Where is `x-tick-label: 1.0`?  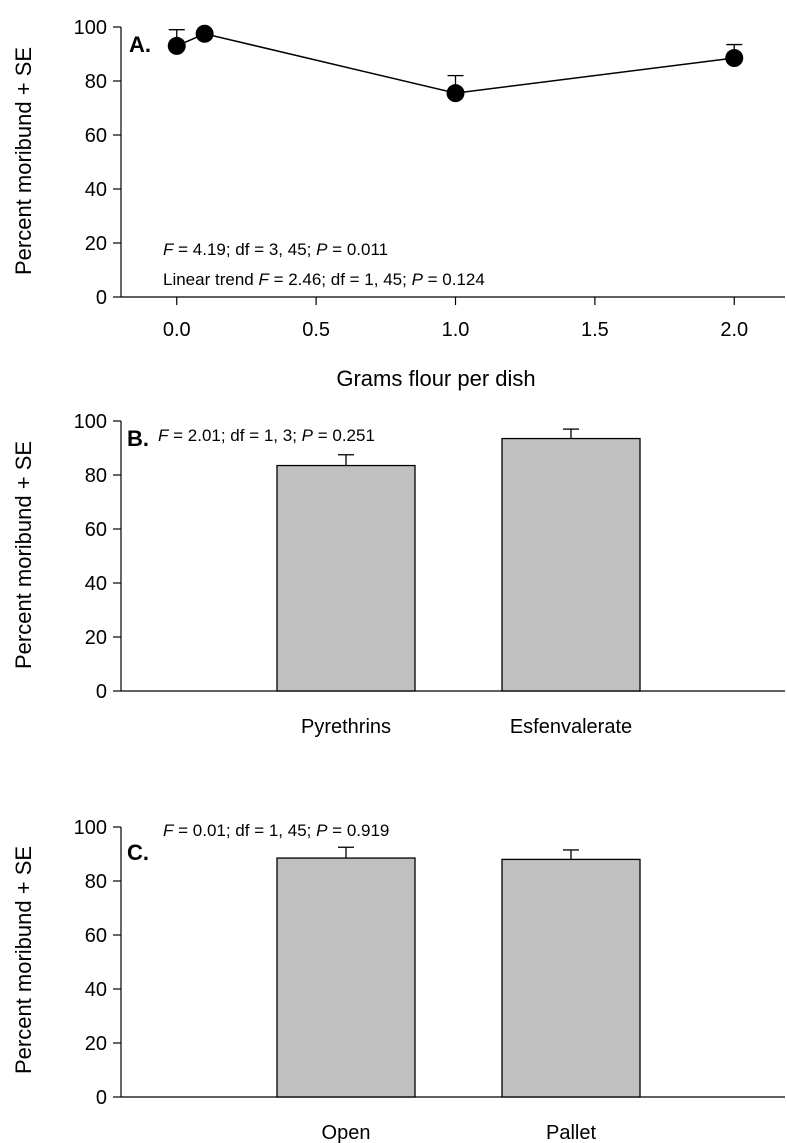
x-tick-label: 1.0 is located at coordinates (456, 330).